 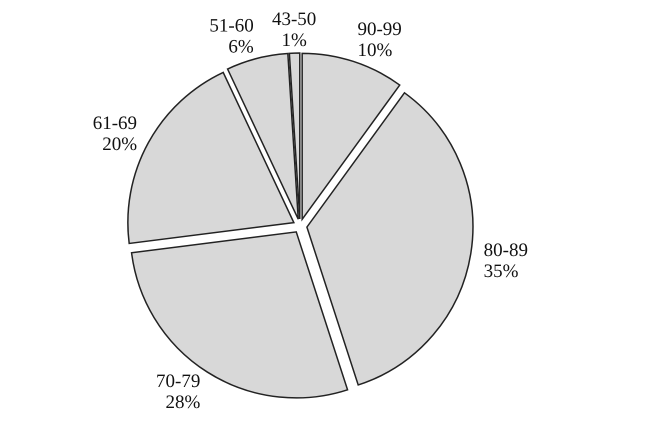 What do you see at coordinates (294, 19) in the screenshot?
I see `slice-label: 43-50` at bounding box center [294, 19].